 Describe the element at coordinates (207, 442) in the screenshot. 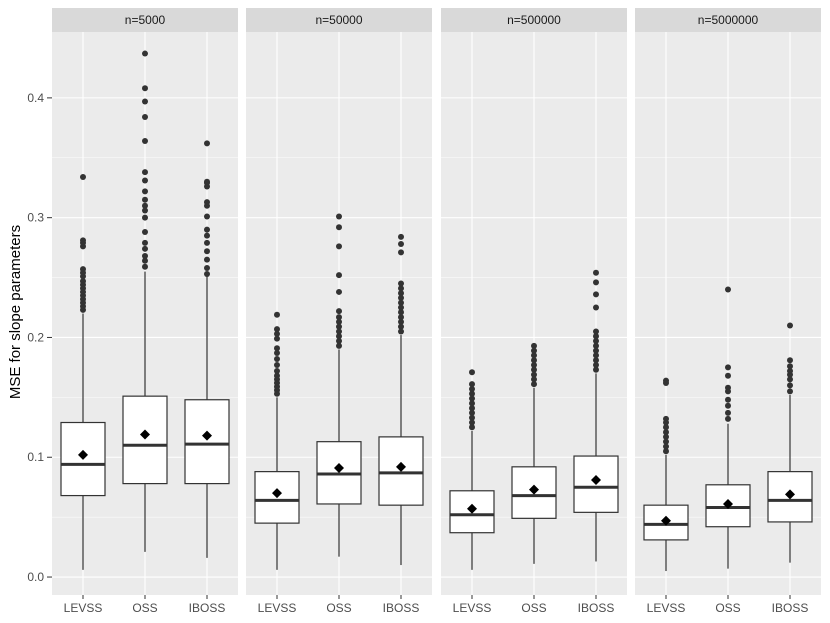

I see `box-iqr` at that location.